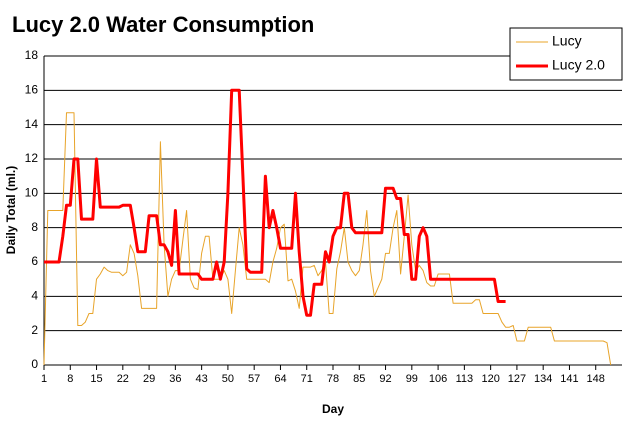 The height and width of the screenshot is (427, 644). I want to click on x-tick-label: 85, so click(359, 379).